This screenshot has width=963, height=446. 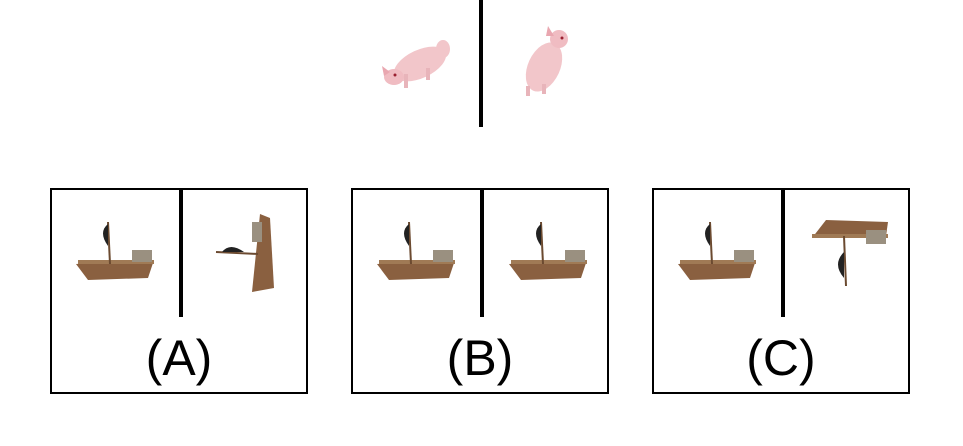 I want to click on example-divider, so click(x=481, y=63).